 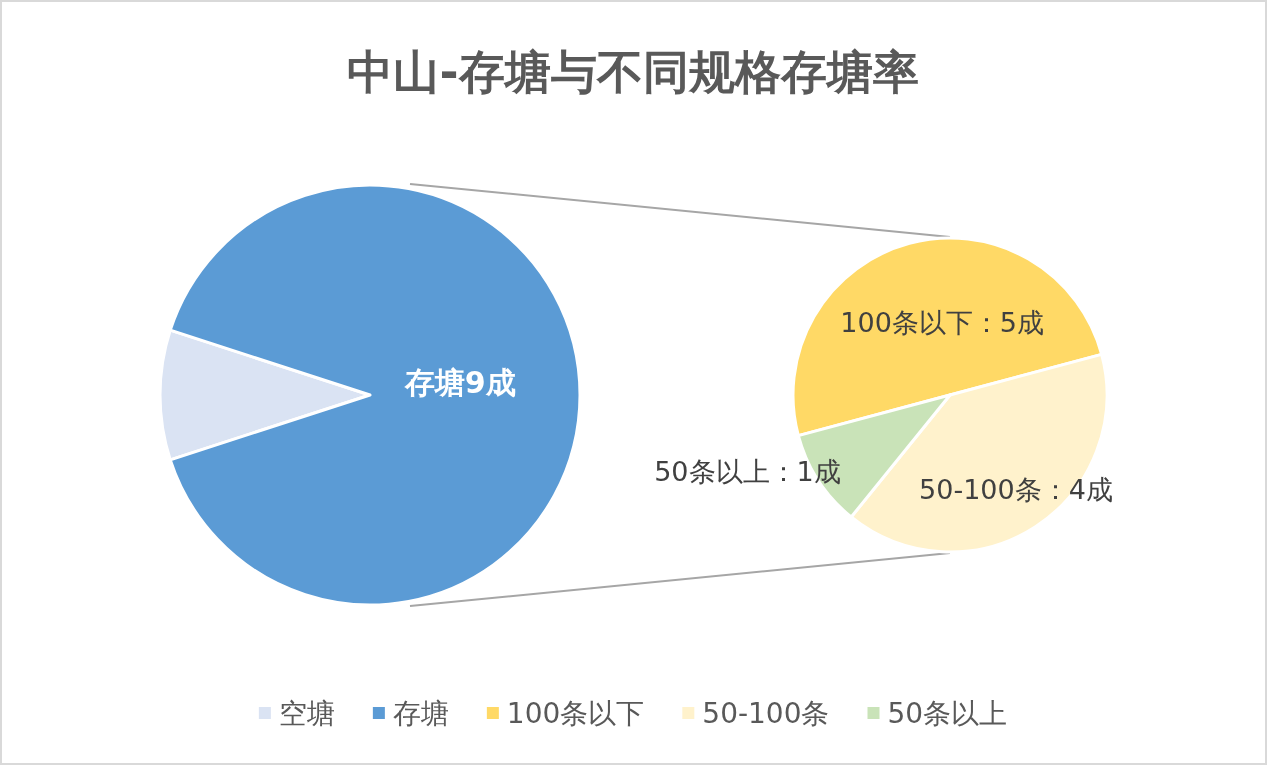 What do you see at coordinates (947, 713) in the screenshot?
I see `legend-label: 50条以上` at bounding box center [947, 713].